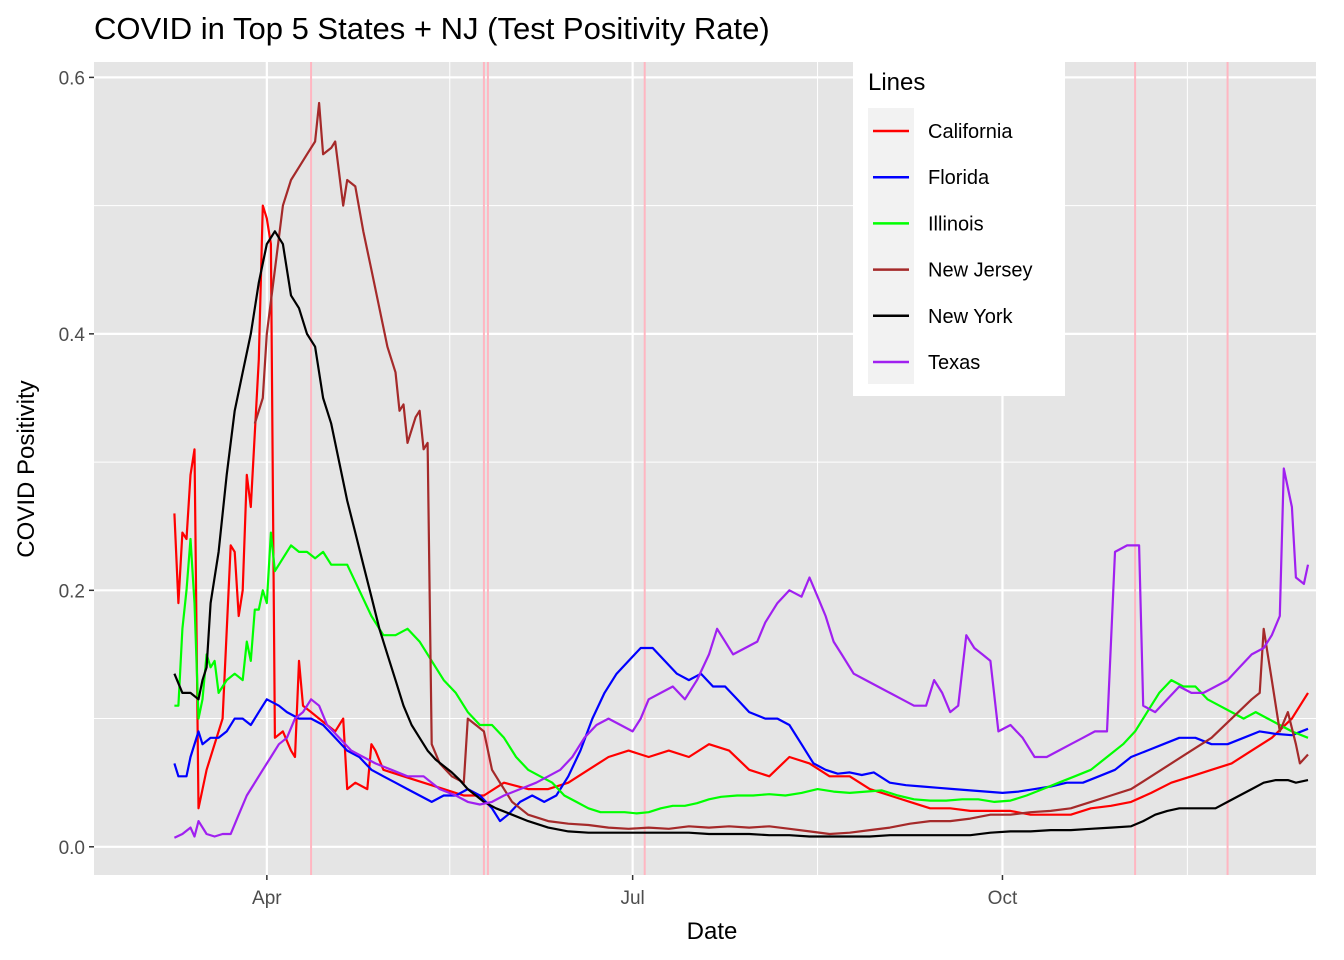  I want to click on legend-label-new-jersey: New Jersey, so click(980, 271).